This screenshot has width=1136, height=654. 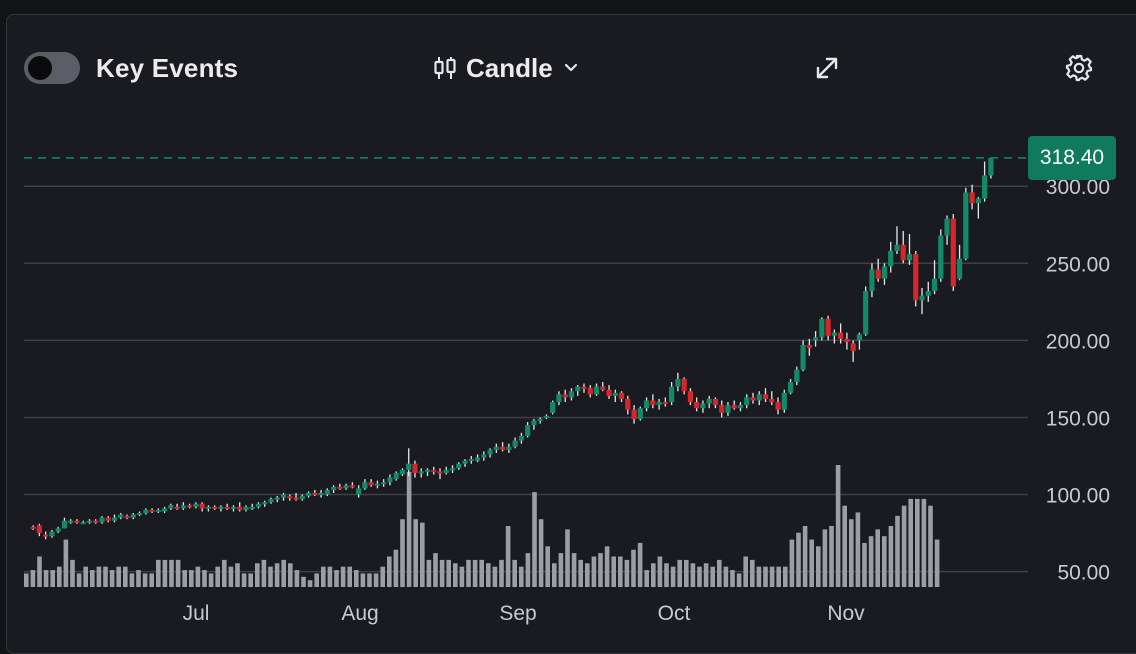 What do you see at coordinates (40, 68) in the screenshot?
I see `toggle-knob` at bounding box center [40, 68].